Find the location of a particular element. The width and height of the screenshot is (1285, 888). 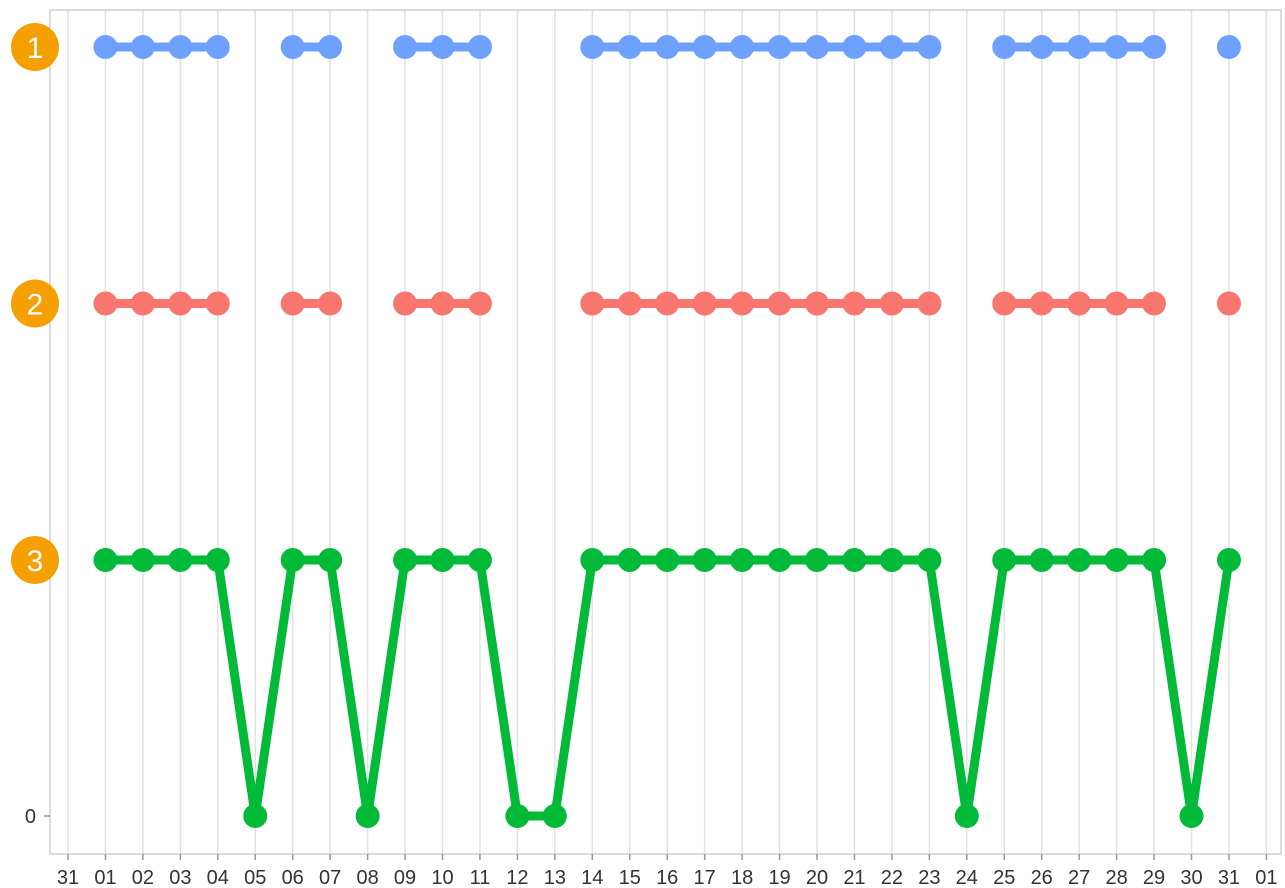

x-tick-label: 24 is located at coordinates (967, 877).